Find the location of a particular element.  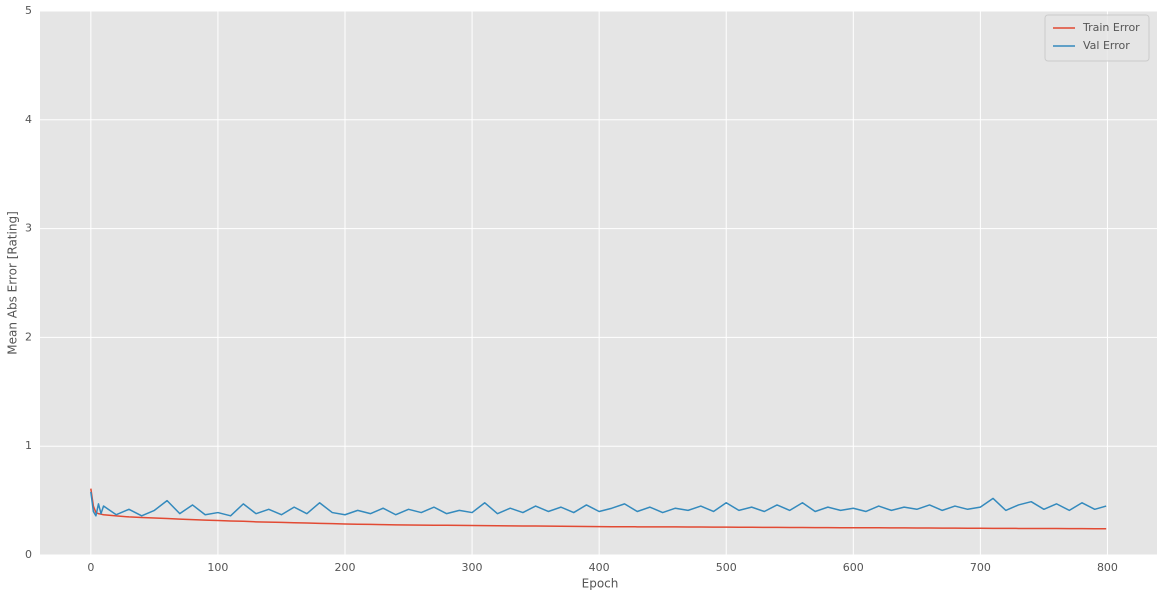

x-tick-label: 500 is located at coordinates (726, 567).